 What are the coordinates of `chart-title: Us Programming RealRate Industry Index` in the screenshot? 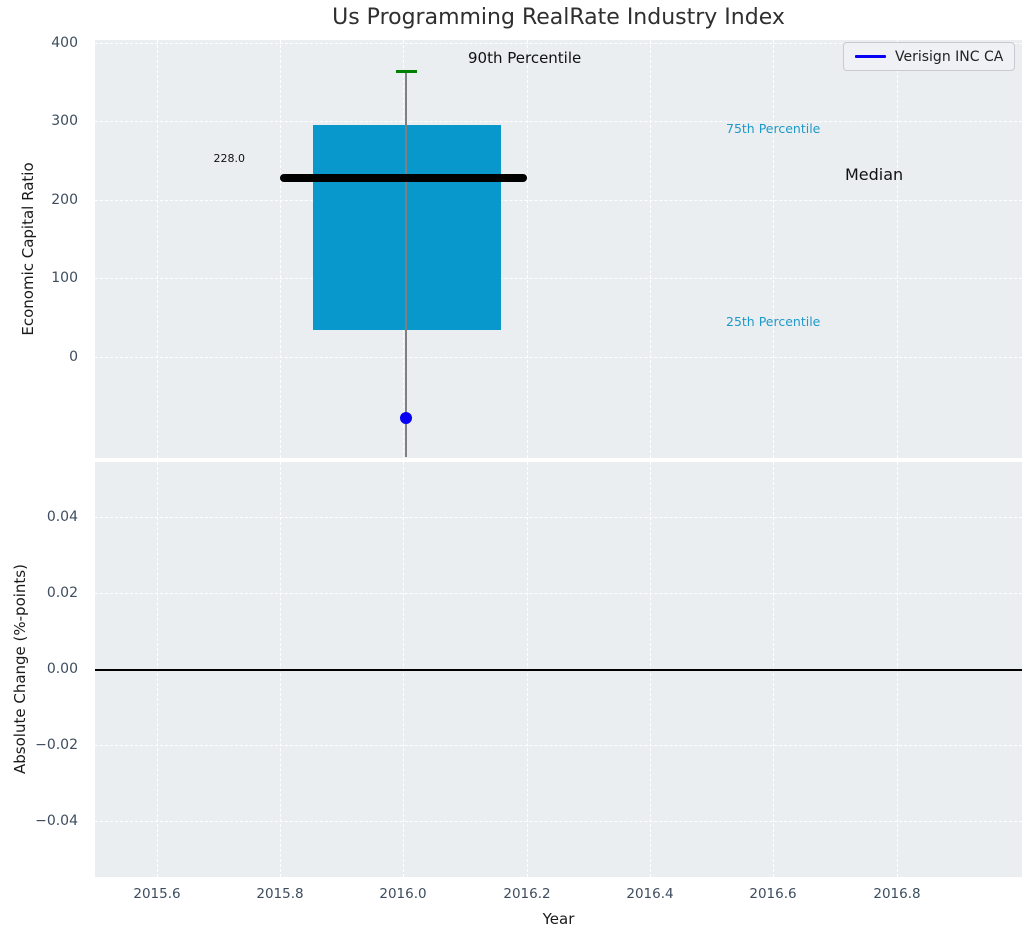 It's located at (558, 17).